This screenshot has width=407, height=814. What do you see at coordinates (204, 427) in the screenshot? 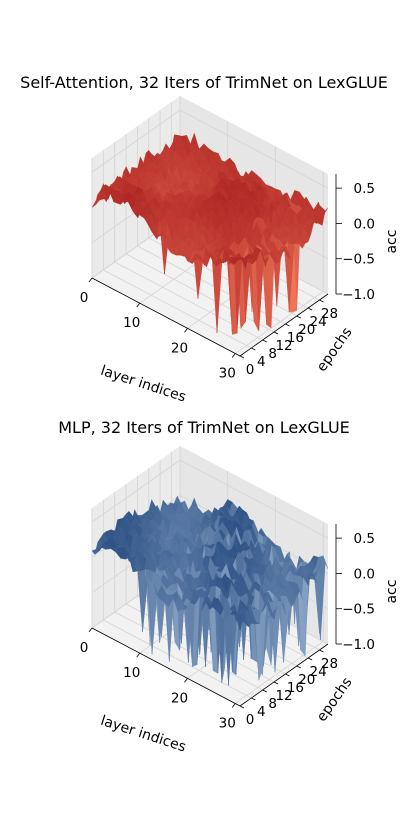
I see `chart-title: MLP, 32 Iters of TrimNet on LexGLUE` at bounding box center [204, 427].